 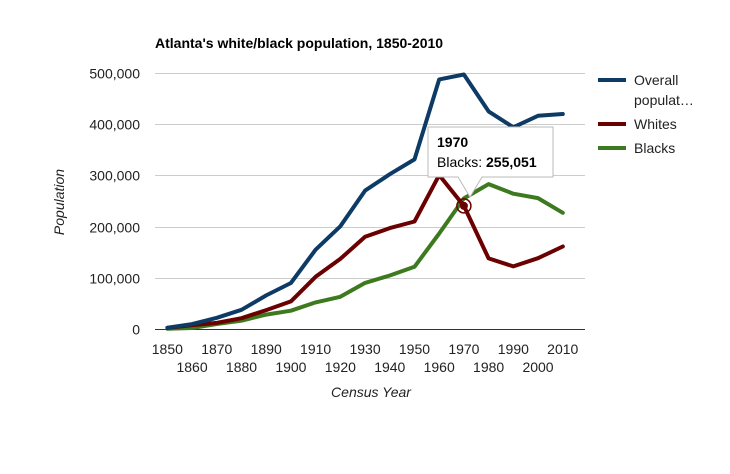 I want to click on x-tick-label: 2000, so click(x=537, y=367).